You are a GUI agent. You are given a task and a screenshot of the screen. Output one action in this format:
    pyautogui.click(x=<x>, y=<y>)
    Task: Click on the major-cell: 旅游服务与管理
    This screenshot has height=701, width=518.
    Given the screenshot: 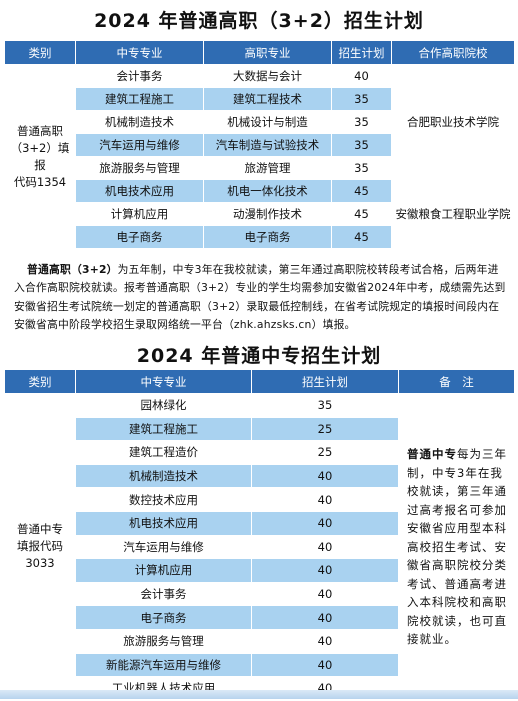 What is the action you would take?
    pyautogui.click(x=163, y=641)
    